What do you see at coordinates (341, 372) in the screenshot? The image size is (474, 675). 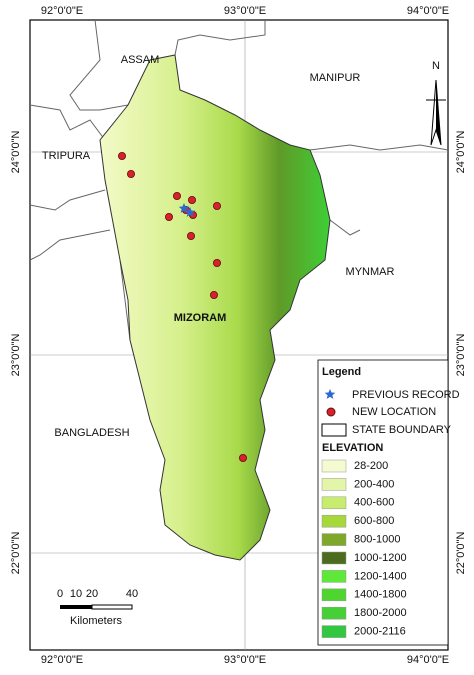 I see `legend-title: Legend` at bounding box center [341, 372].